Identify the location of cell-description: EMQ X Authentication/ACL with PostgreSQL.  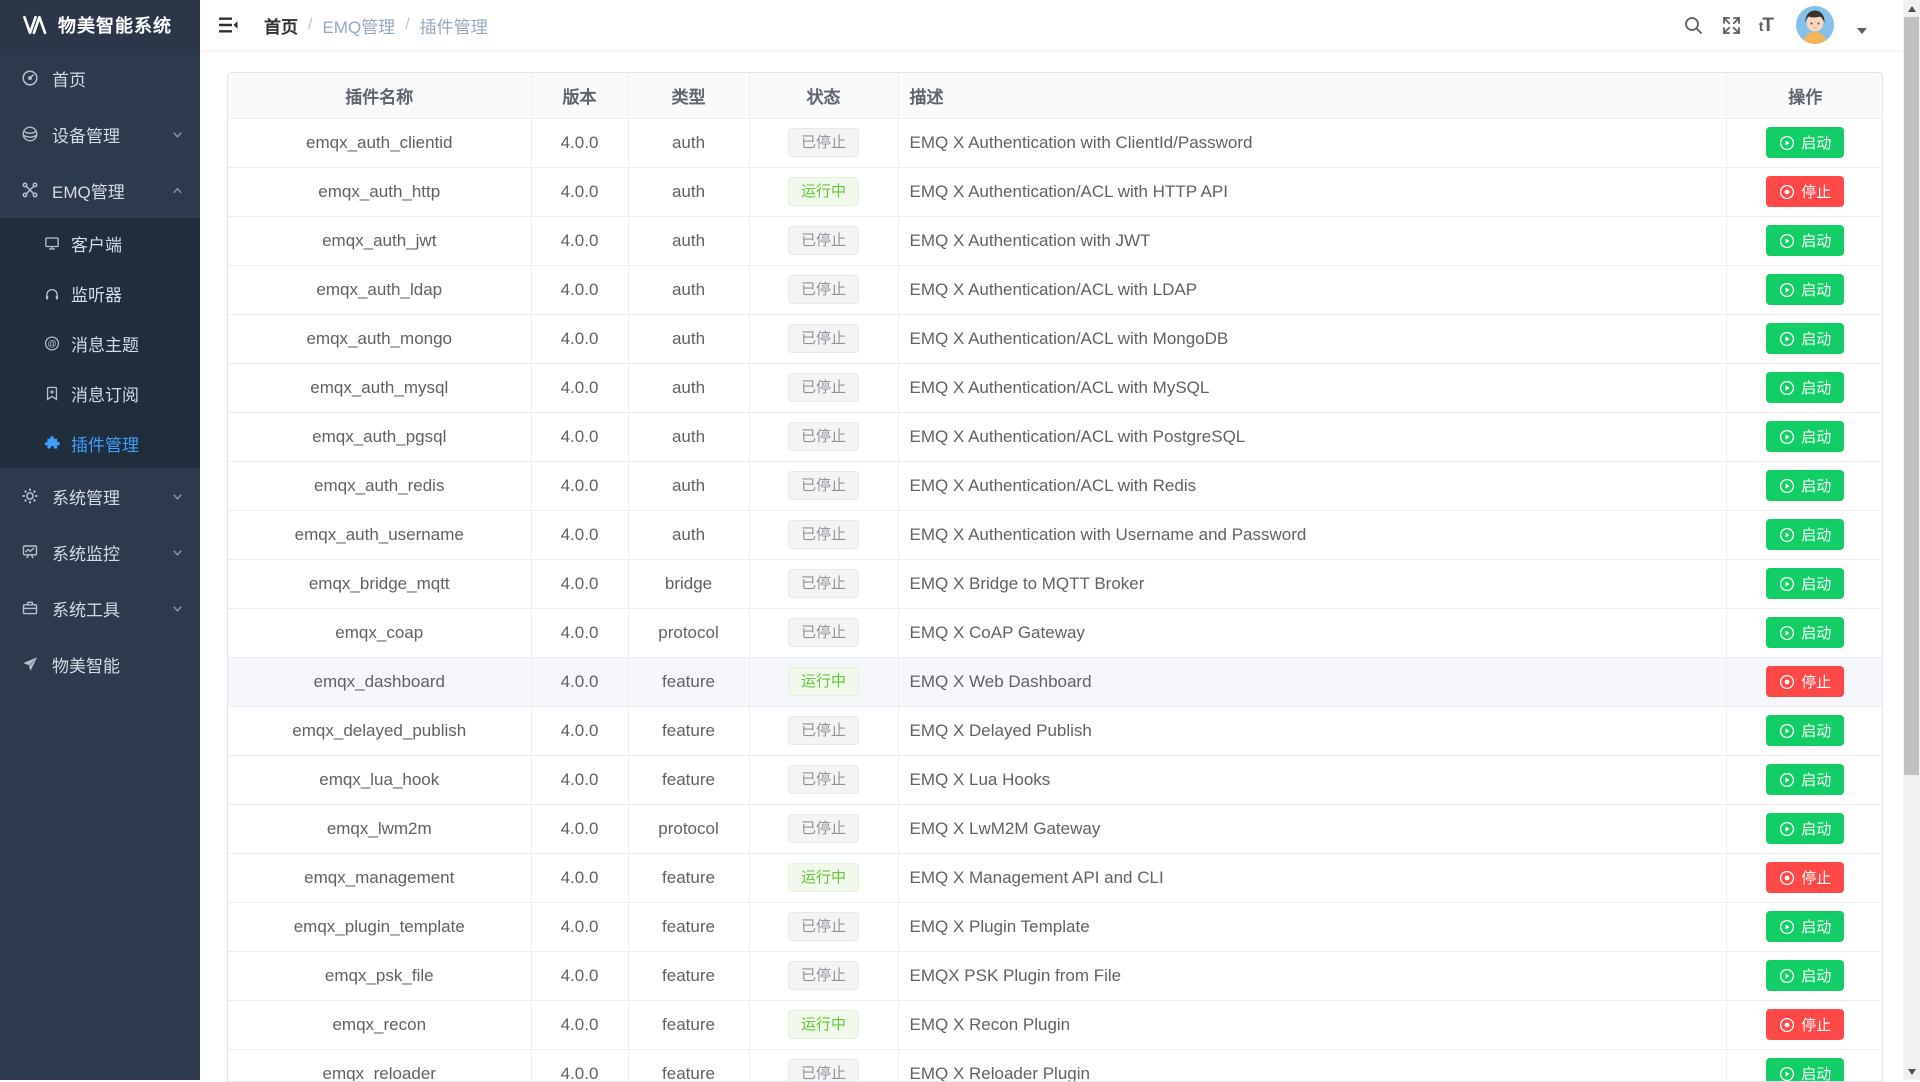
(1312, 437).